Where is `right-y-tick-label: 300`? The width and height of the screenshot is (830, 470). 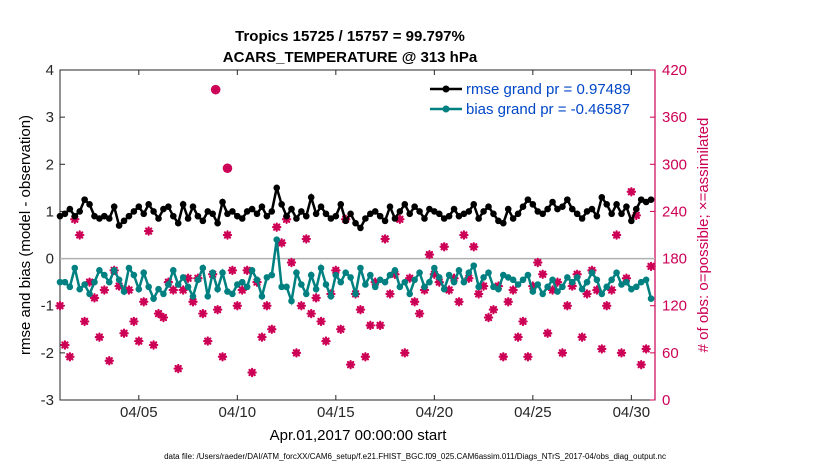 right-y-tick-label: 300 is located at coordinates (674, 164).